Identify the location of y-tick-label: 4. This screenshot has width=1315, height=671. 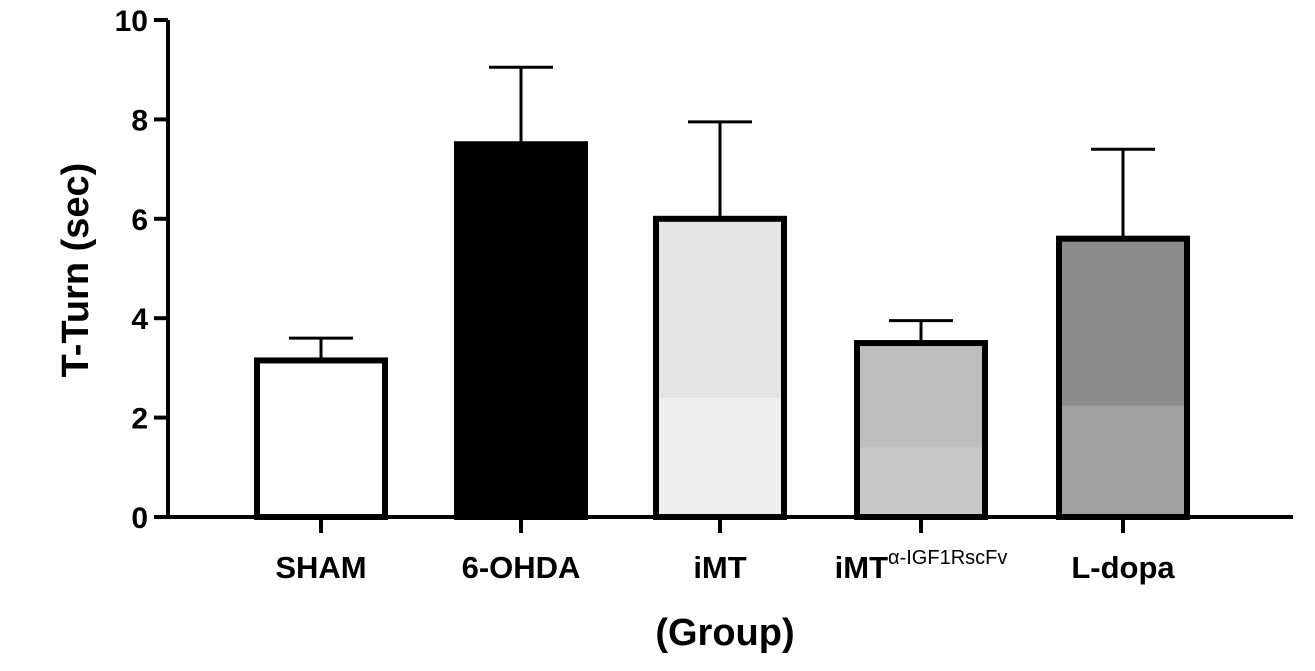
(139, 319).